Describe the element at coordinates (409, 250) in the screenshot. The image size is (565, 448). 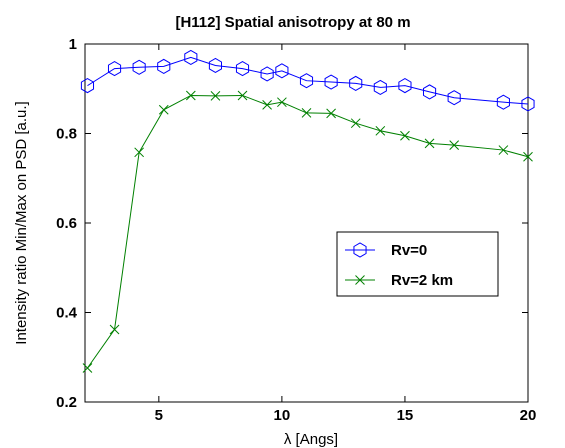
I see `legend-label-rv-0: Rv=0` at that location.